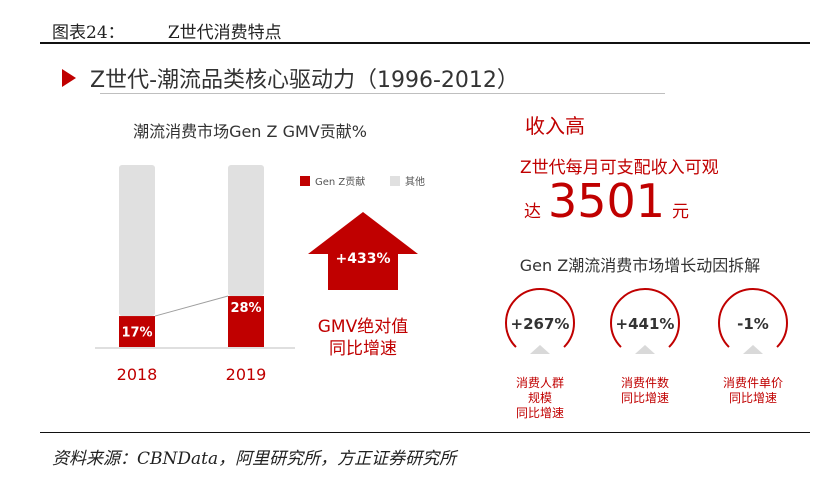 The height and width of the screenshot is (481, 837). What do you see at coordinates (246, 231) in the screenshot?
I see `bar-other-2019` at bounding box center [246, 231].